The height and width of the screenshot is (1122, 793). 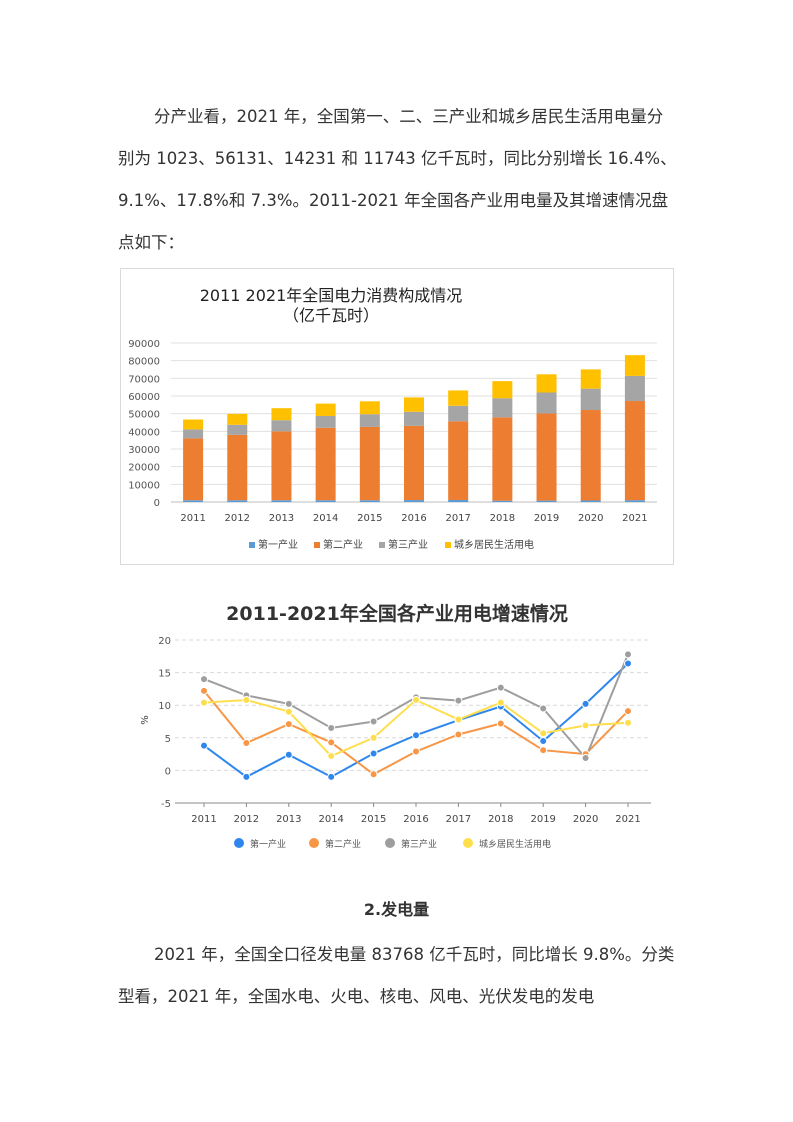 What do you see at coordinates (145, 720) in the screenshot?
I see `chart2-y-axis-label: %` at bounding box center [145, 720].